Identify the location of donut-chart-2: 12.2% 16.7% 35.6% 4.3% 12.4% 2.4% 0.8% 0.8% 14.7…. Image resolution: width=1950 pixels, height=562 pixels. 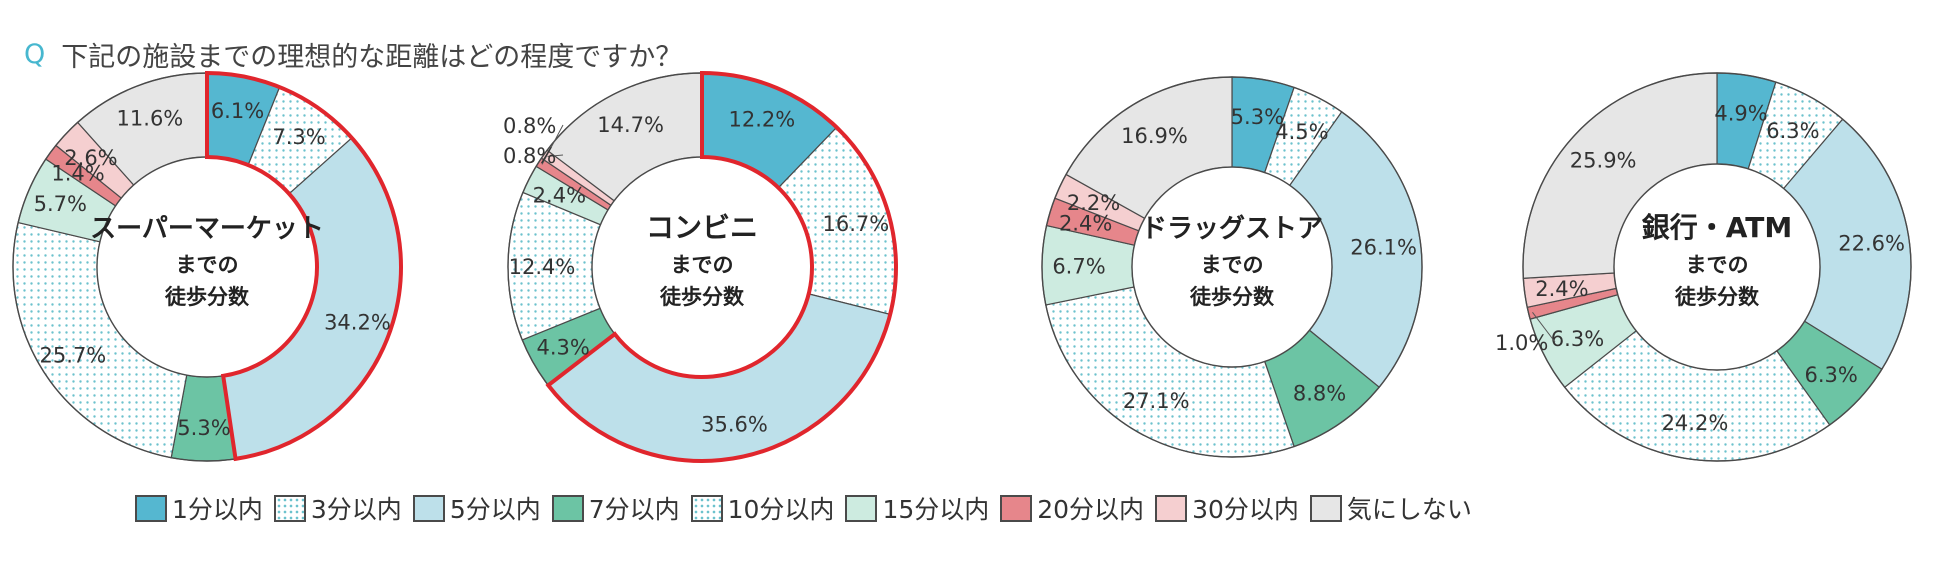
(700, 266).